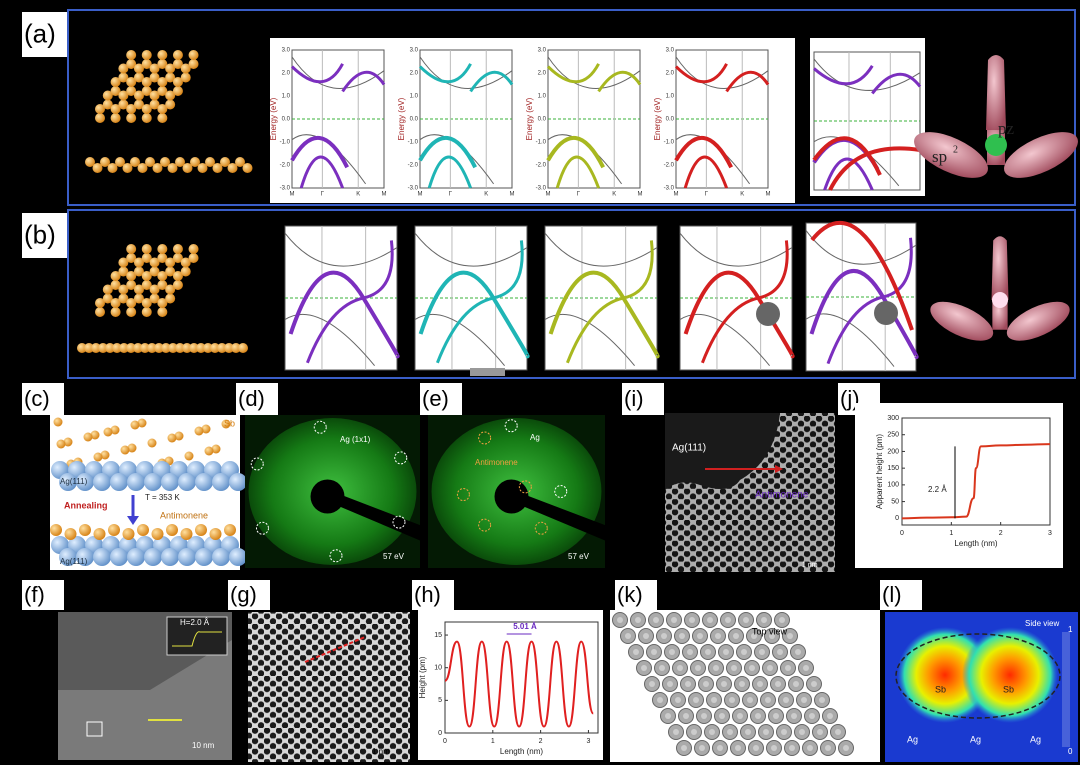 This screenshot has height=765, width=1080. What do you see at coordinates (203, 745) in the screenshot?
I see `label: 10 nm` at bounding box center [203, 745].